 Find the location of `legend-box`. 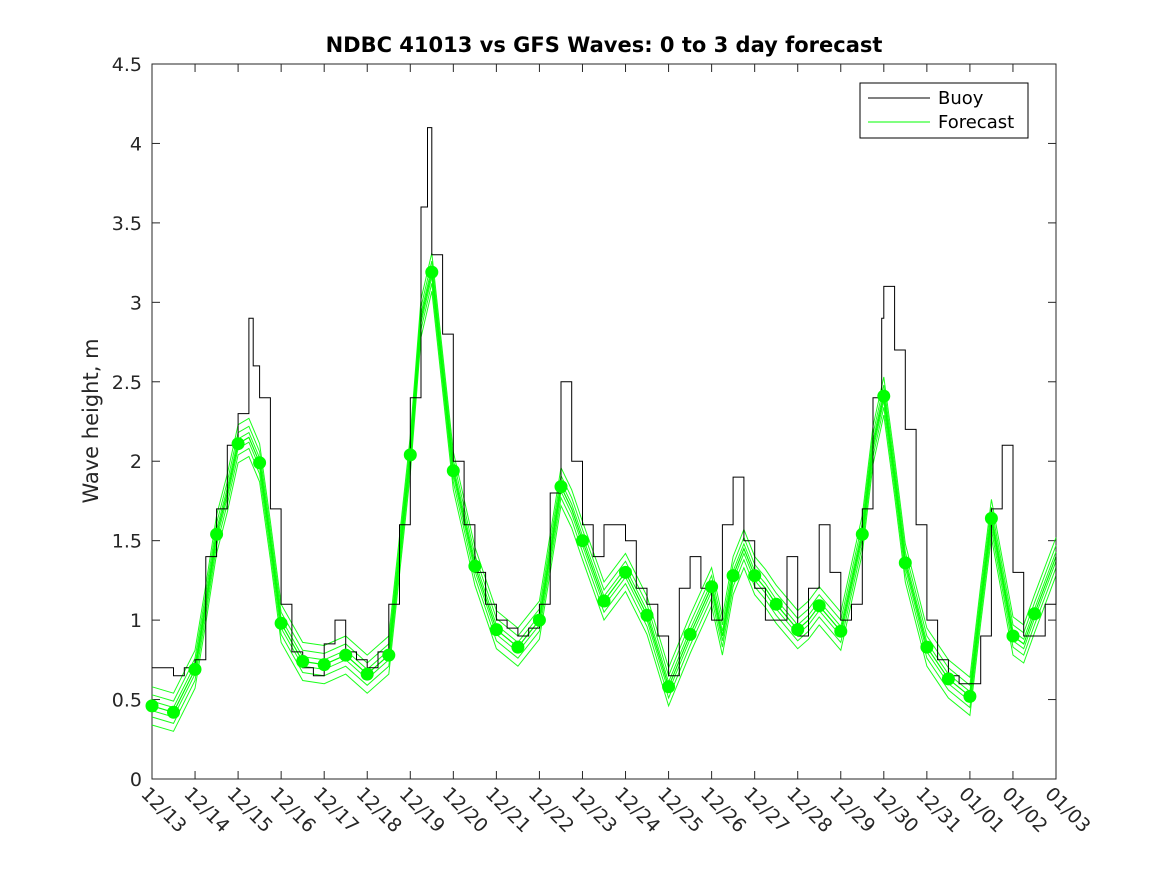

legend-box is located at coordinates (944, 110).